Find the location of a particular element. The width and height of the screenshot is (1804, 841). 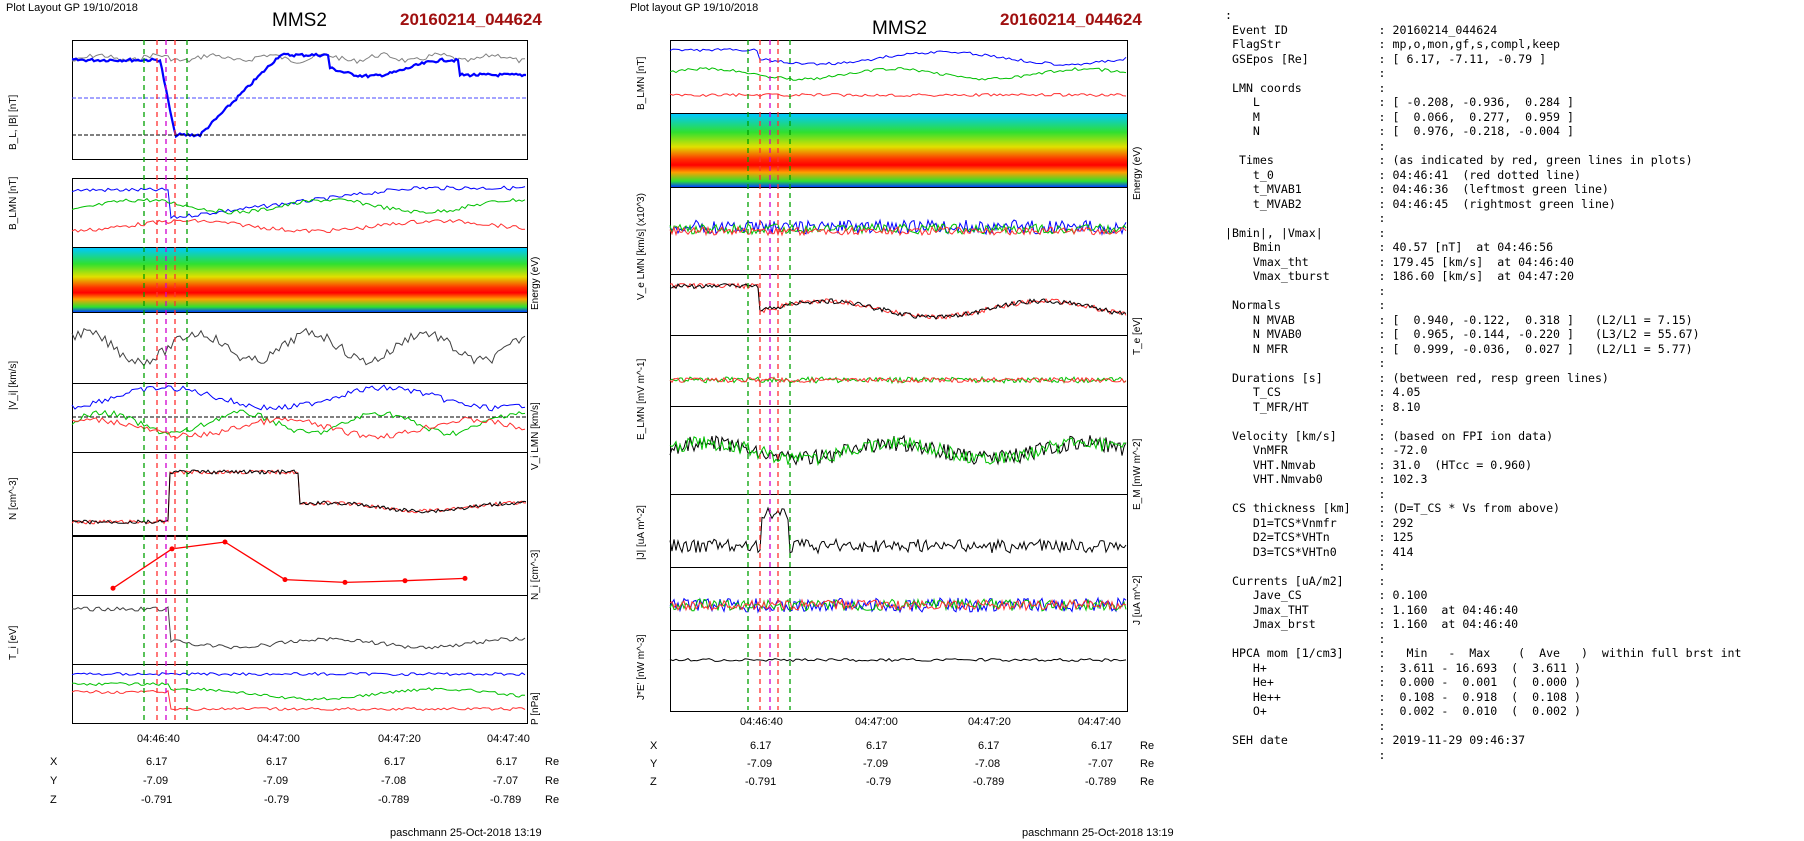

right-panel-label: J*E' [nW m^-3] is located at coordinates (641, 667).